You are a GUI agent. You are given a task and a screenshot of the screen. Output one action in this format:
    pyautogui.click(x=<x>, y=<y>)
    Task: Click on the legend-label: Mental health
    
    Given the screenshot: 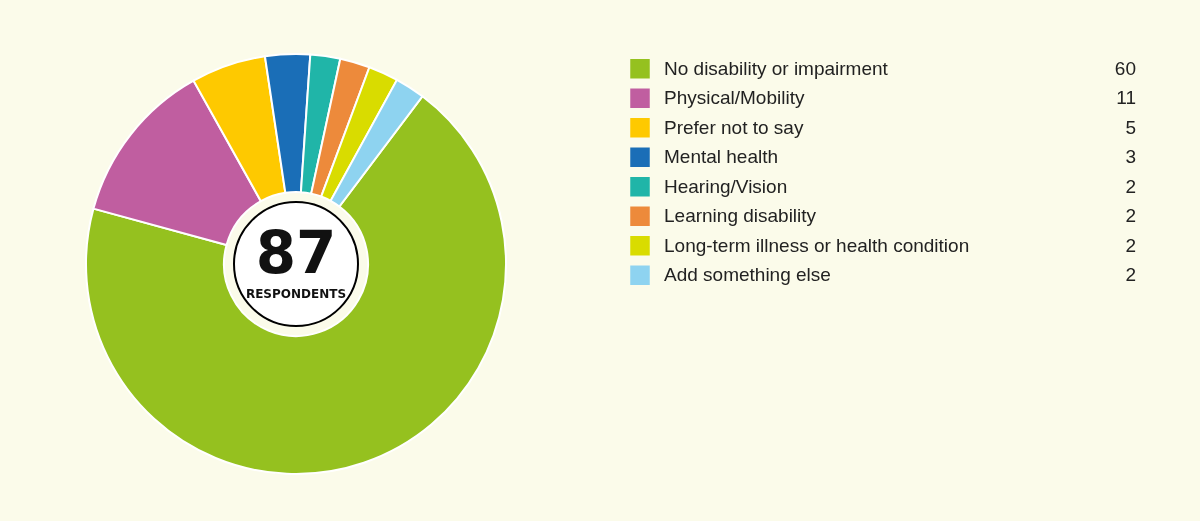 What is the action you would take?
    pyautogui.click(x=721, y=157)
    